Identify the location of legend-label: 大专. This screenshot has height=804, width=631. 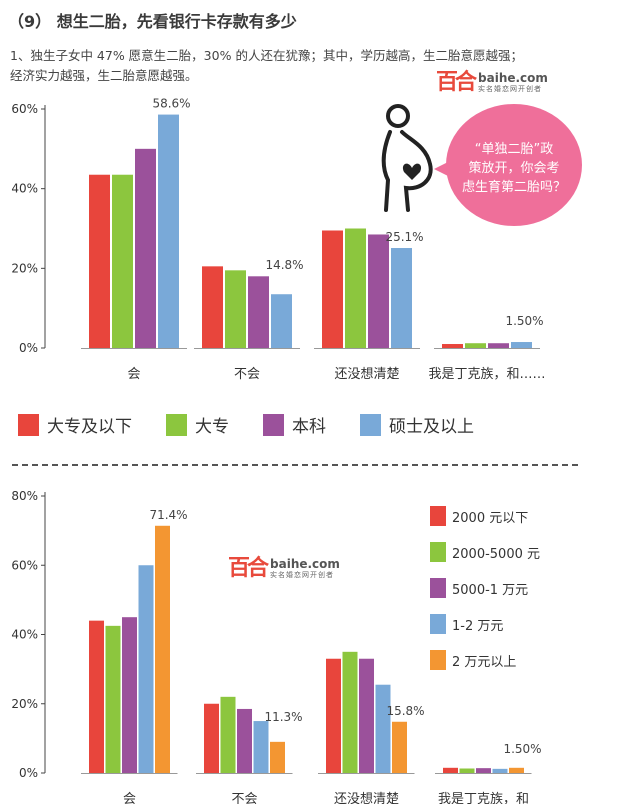
(212, 427).